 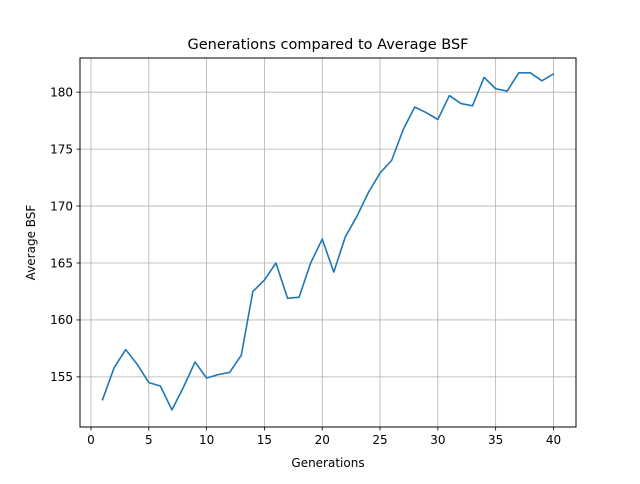 I want to click on x-tick-label: 35, so click(x=495, y=440).